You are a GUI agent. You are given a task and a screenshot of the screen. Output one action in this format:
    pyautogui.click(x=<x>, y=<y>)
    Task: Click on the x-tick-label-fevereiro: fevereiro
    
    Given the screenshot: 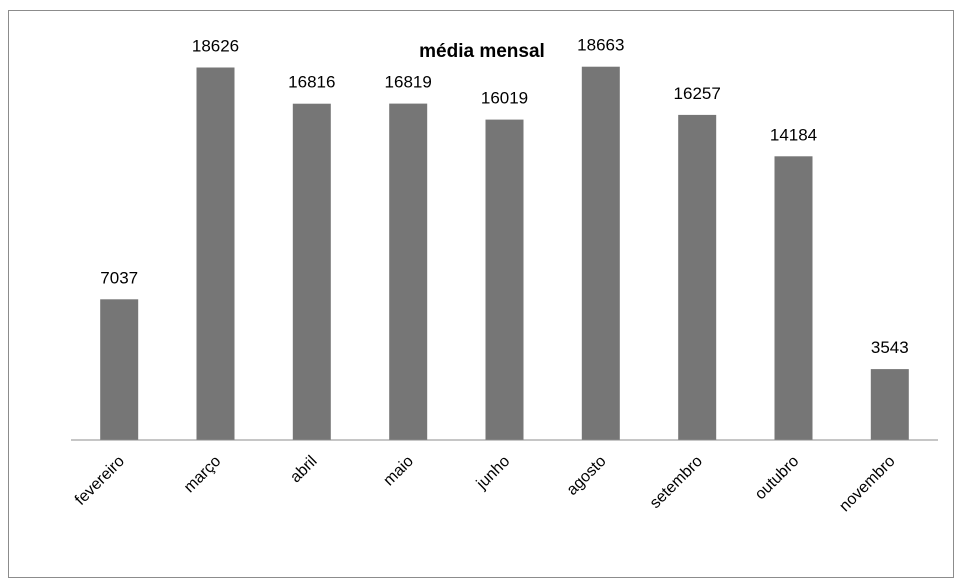 What is the action you would take?
    pyautogui.click(x=100, y=481)
    